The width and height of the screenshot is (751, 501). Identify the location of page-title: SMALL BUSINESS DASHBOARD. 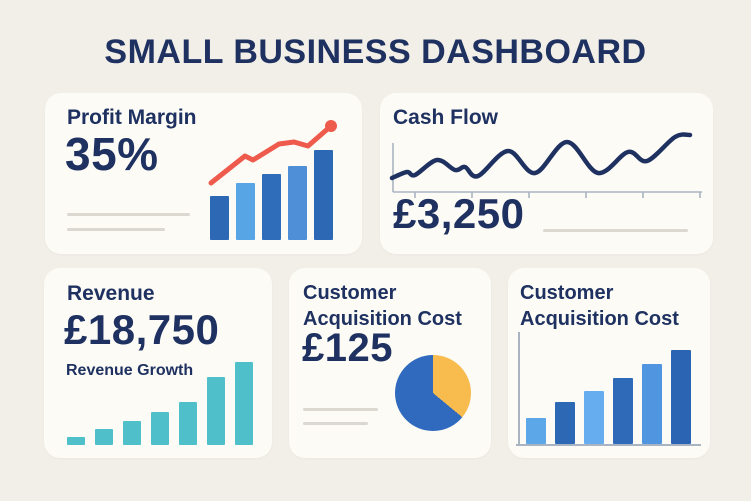
(375, 52).